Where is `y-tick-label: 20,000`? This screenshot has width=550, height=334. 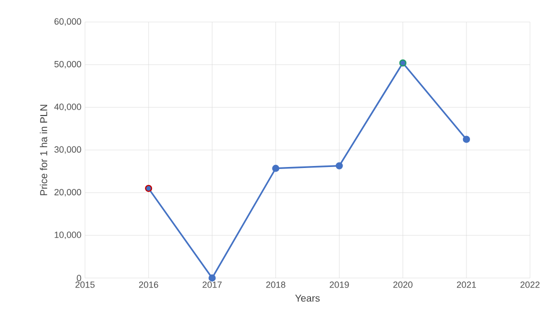 y-tick-label: 20,000 is located at coordinates (68, 192).